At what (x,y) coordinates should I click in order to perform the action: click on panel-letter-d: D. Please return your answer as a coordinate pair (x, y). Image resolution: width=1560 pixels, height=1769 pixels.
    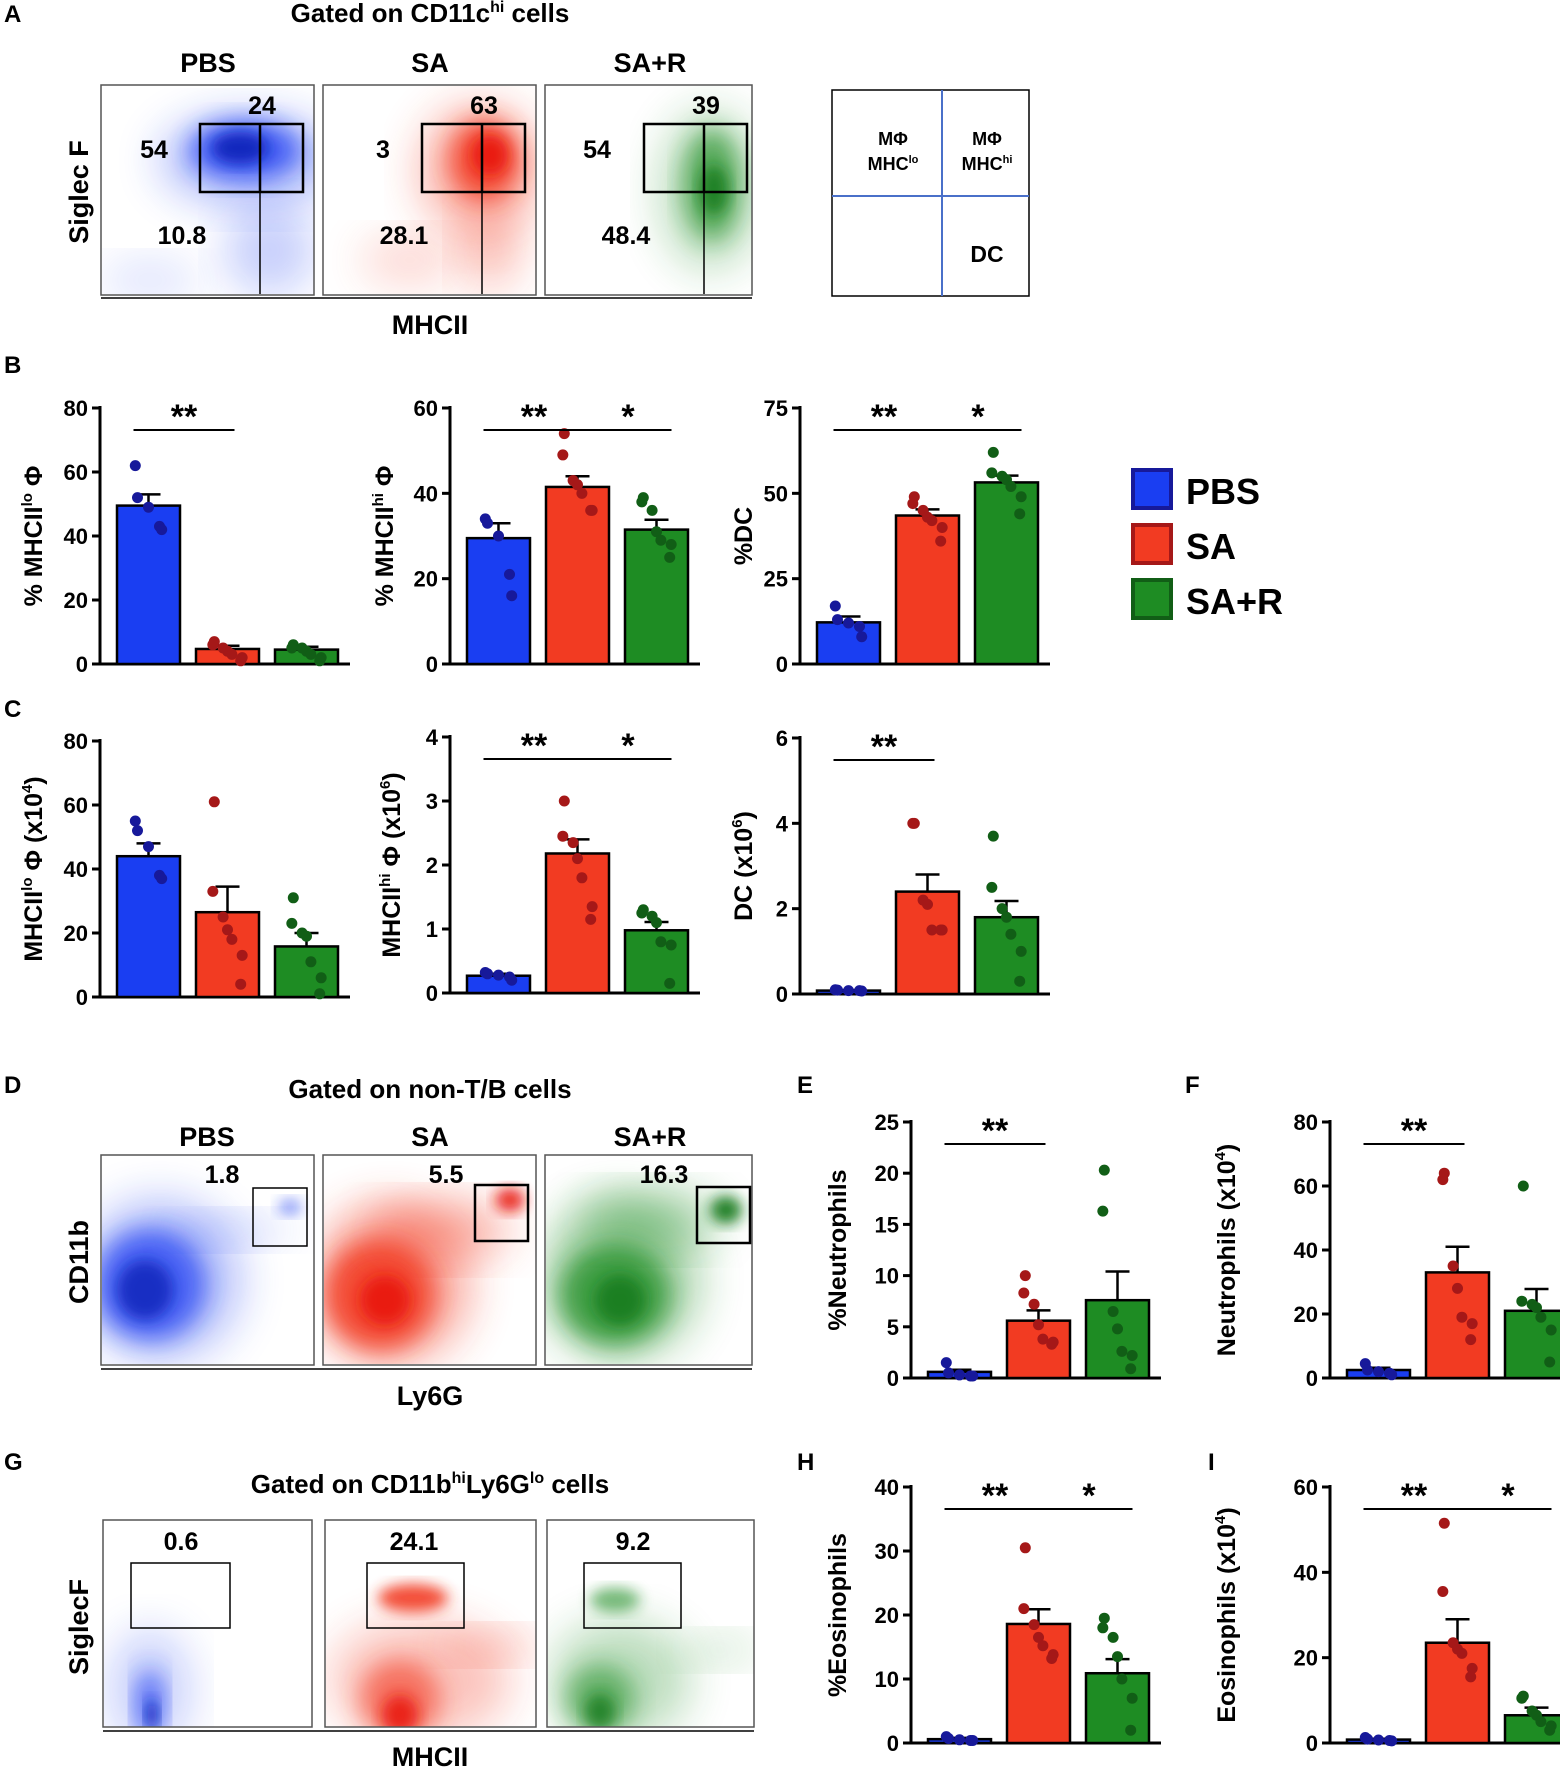
    Looking at the image, I should click on (12, 1085).